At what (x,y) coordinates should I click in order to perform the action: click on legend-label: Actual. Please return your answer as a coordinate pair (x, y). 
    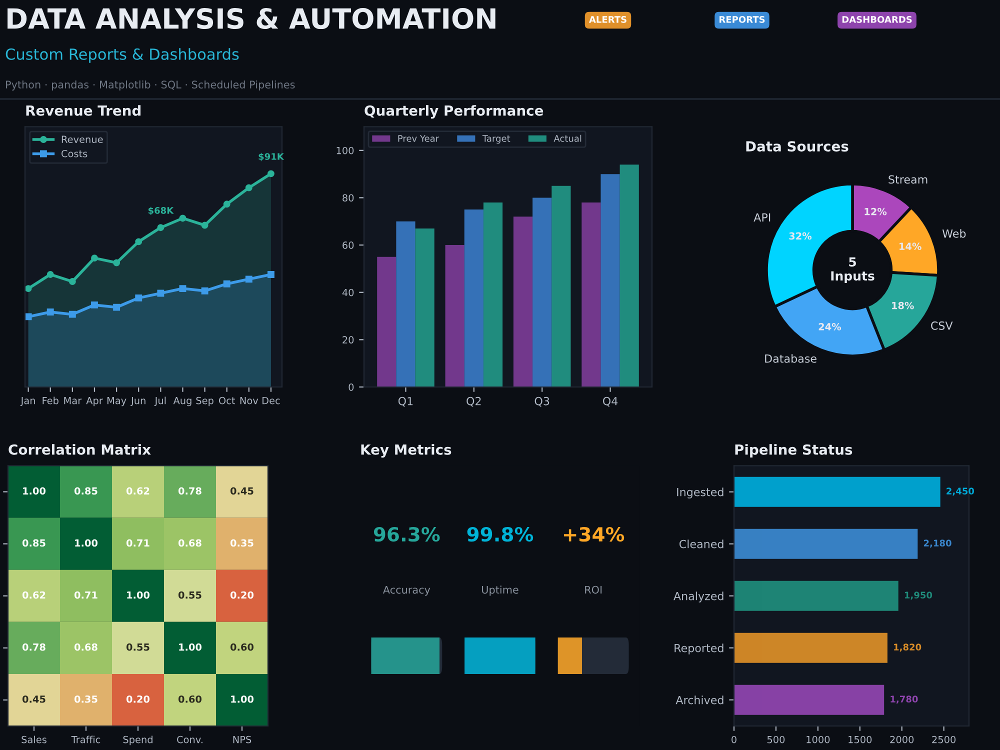
    Looking at the image, I should click on (568, 138).